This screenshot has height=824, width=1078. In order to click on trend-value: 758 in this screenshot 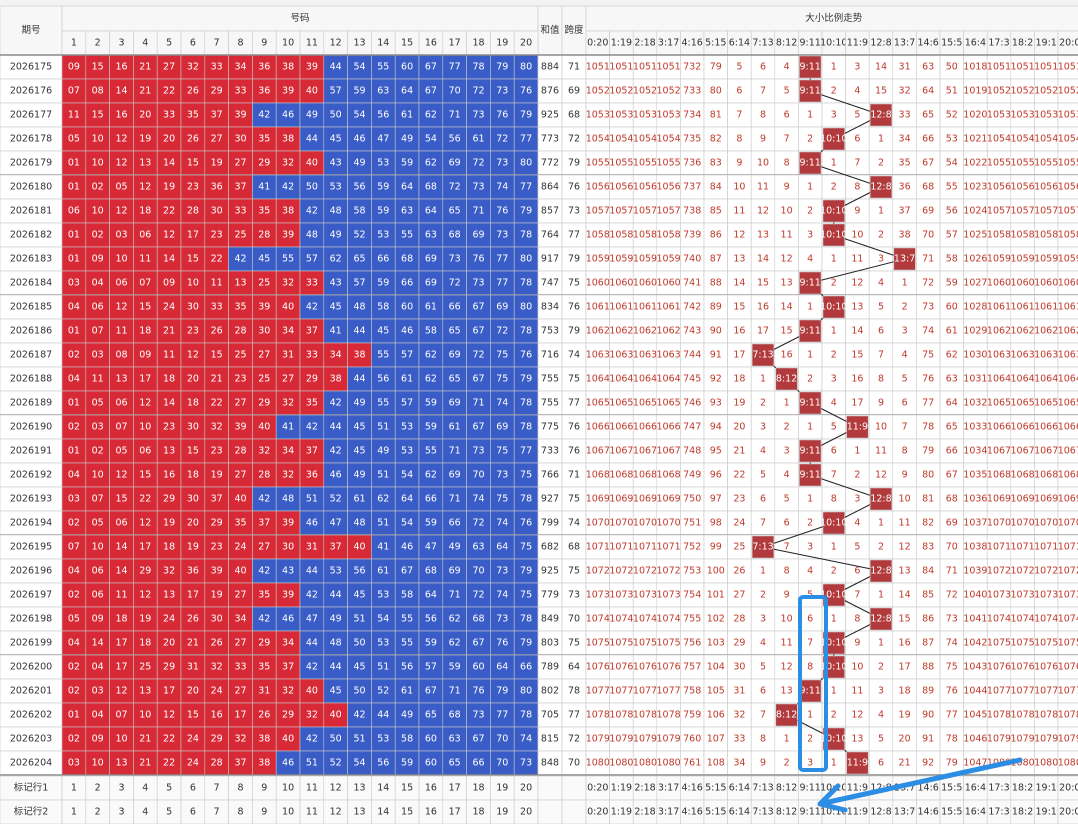, I will do `click(692, 691)`.